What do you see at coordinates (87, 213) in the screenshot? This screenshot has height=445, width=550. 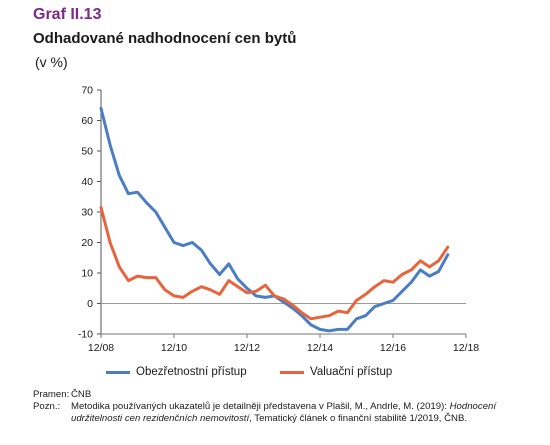 I see `y-tick-label: 30` at bounding box center [87, 213].